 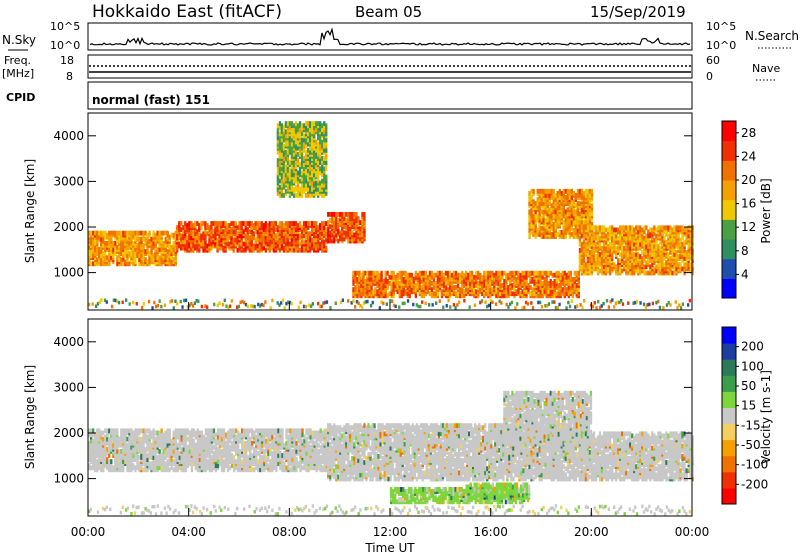 I want to click on freq-tick-bottom: 8, so click(x=69, y=76).